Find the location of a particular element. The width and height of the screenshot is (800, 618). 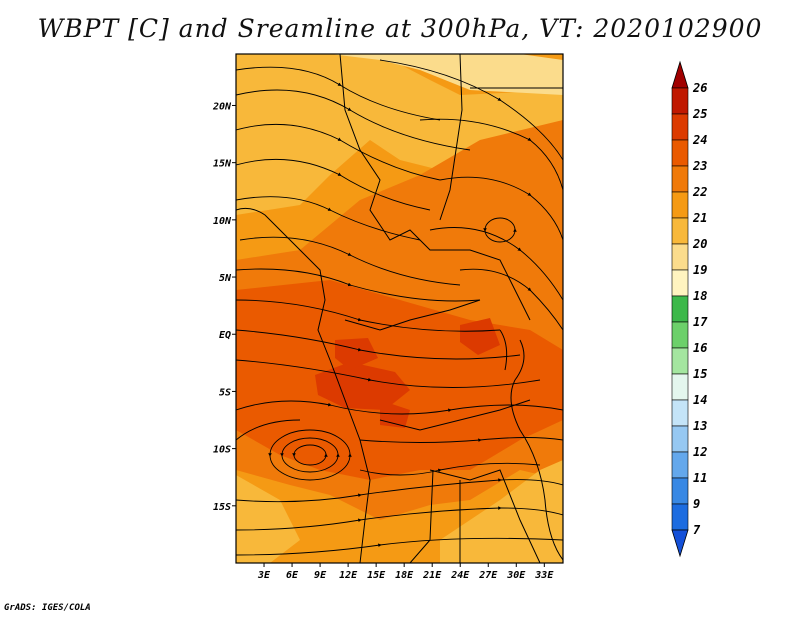

colorbar-label: 11 is located at coordinates (700, 478).